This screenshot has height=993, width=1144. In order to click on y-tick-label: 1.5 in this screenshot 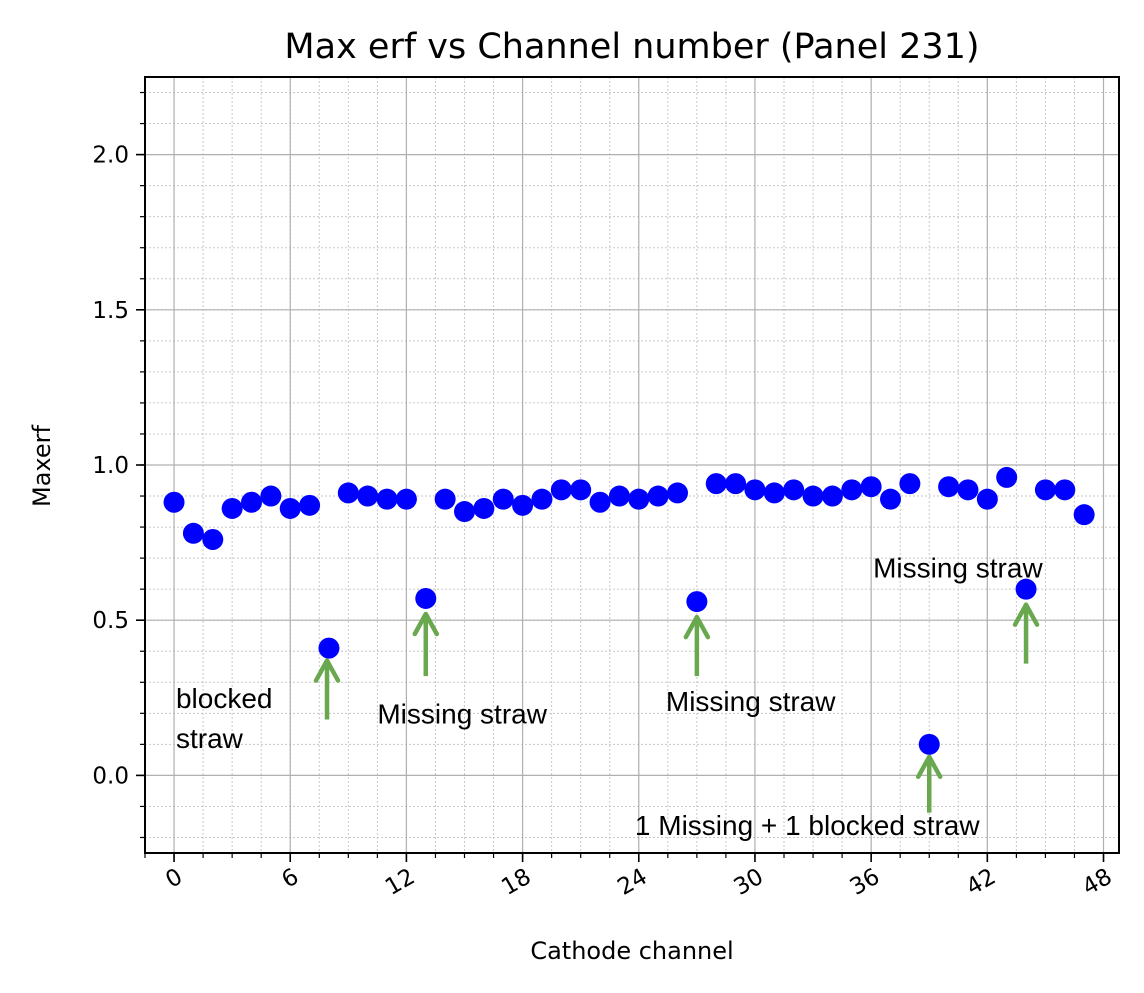, I will do `click(110, 311)`.